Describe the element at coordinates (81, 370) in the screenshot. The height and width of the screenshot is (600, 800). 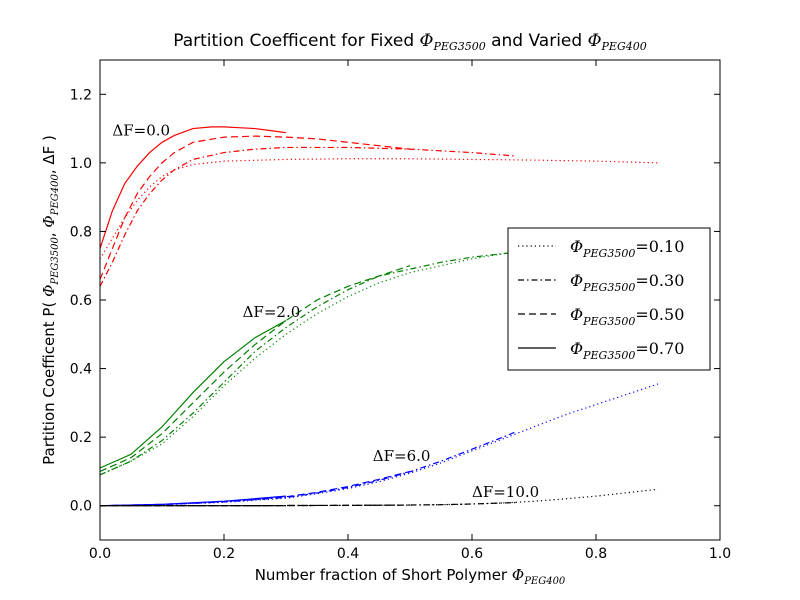
I see `y-tick-label: 0.4` at that location.